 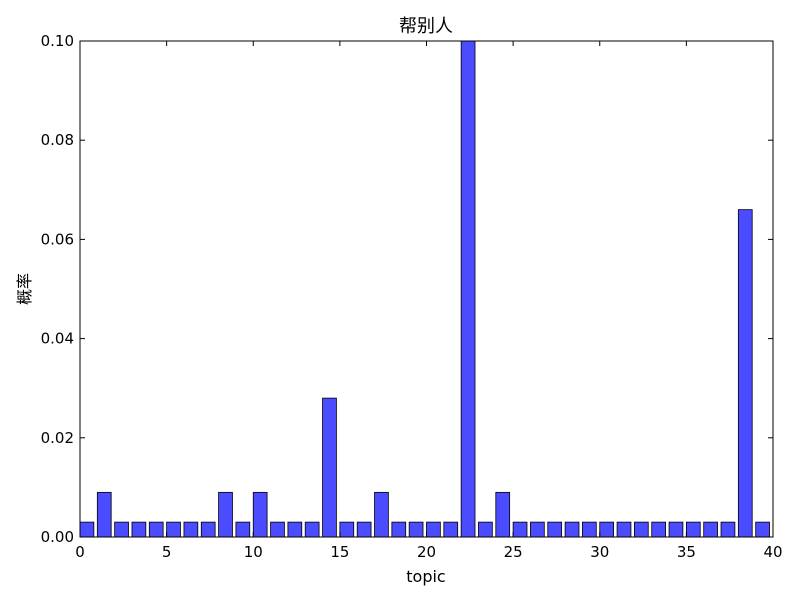 I want to click on x-tick-label-25: 25, so click(x=513, y=552).